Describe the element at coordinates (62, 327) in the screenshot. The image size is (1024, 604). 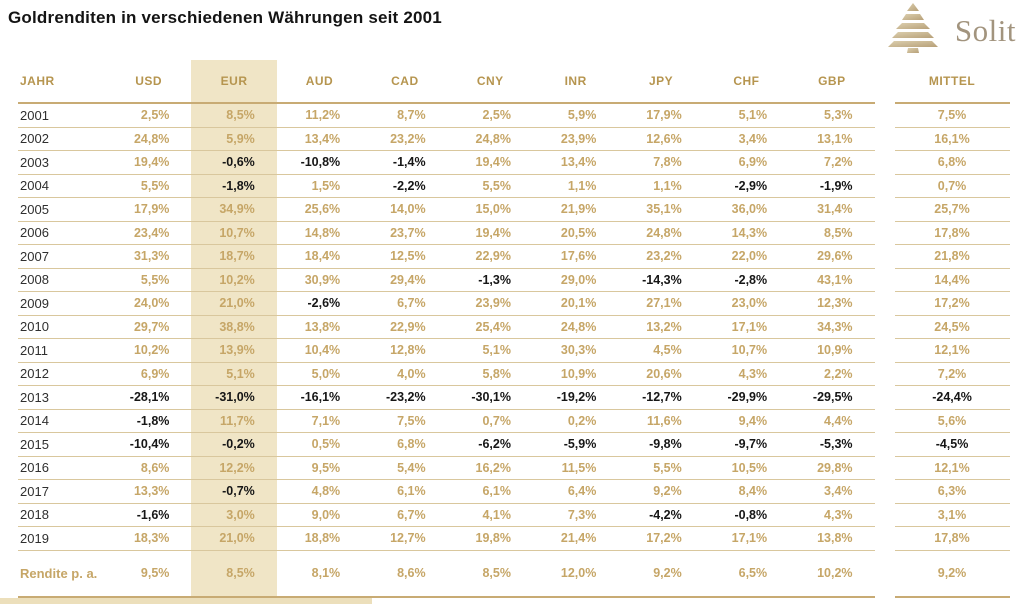
I see `year-cell: 2010` at that location.